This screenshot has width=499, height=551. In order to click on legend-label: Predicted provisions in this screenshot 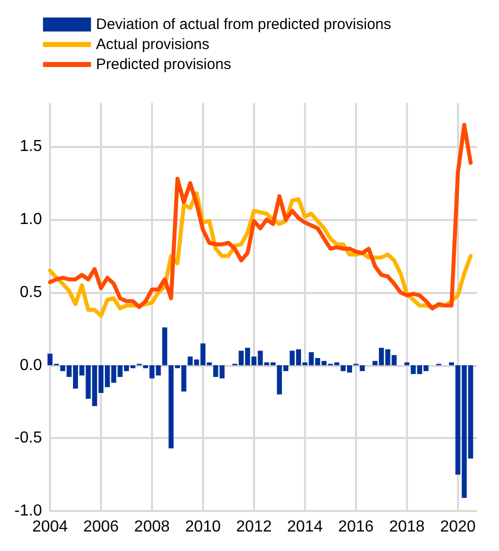, I will do `click(164, 64)`.